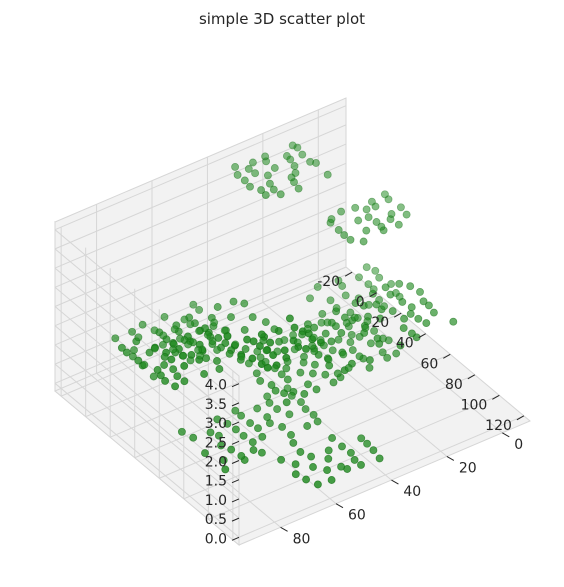  I want to click on grid-line-y, so click(410, 356).